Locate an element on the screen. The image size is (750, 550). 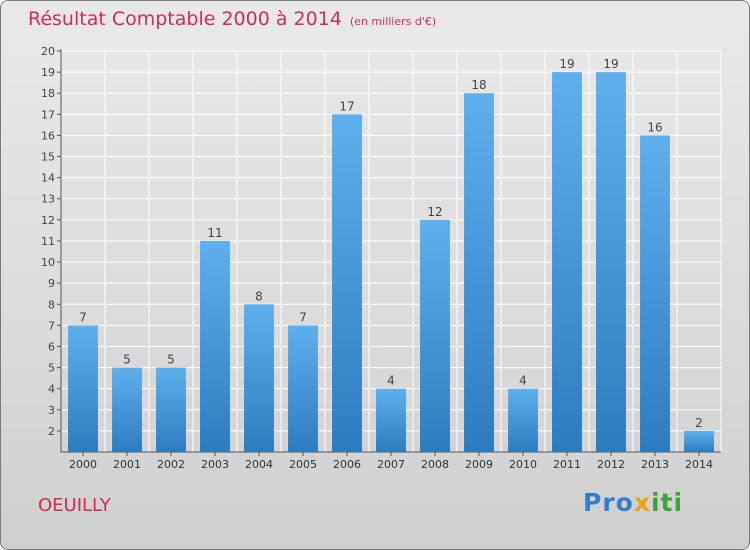
x-tick-label: 2001 is located at coordinates (127, 464).